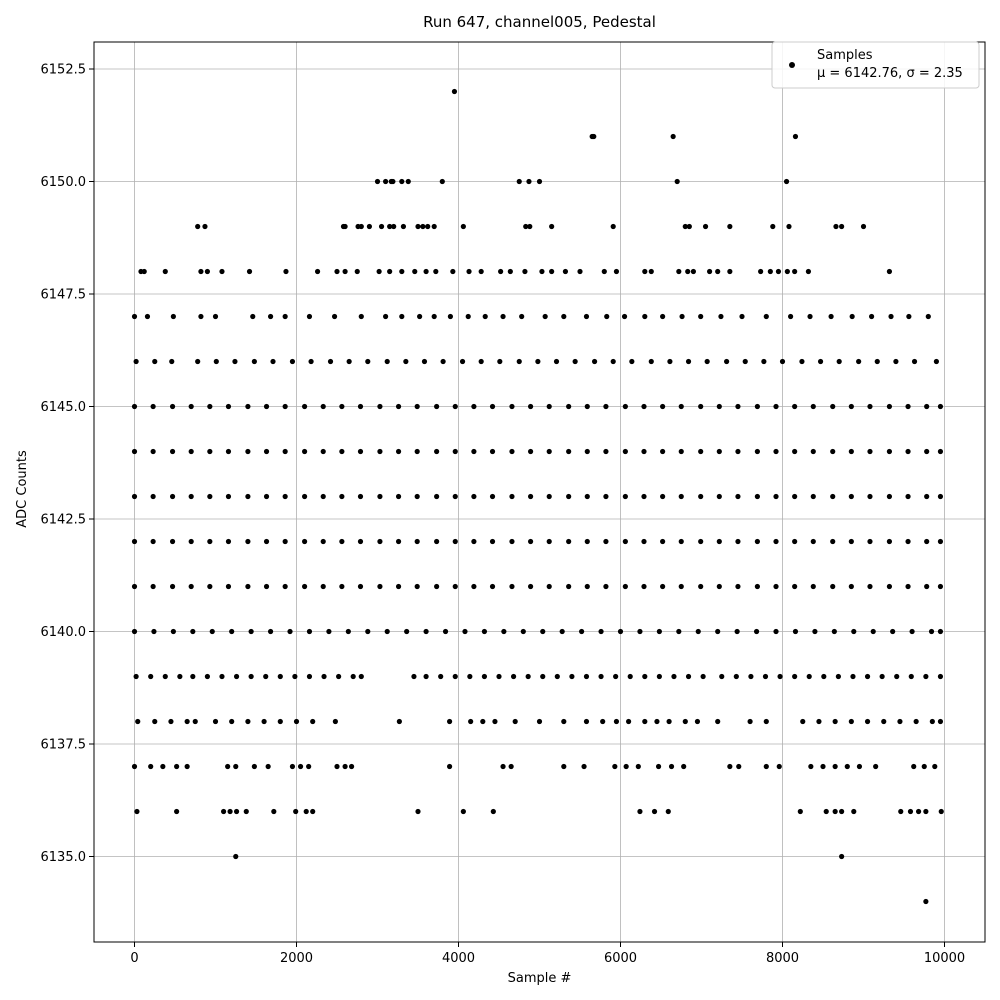 The width and height of the screenshot is (1000, 1000). Describe the element at coordinates (64, 520) in the screenshot. I see `y-tick-label: 6142.5` at that location.